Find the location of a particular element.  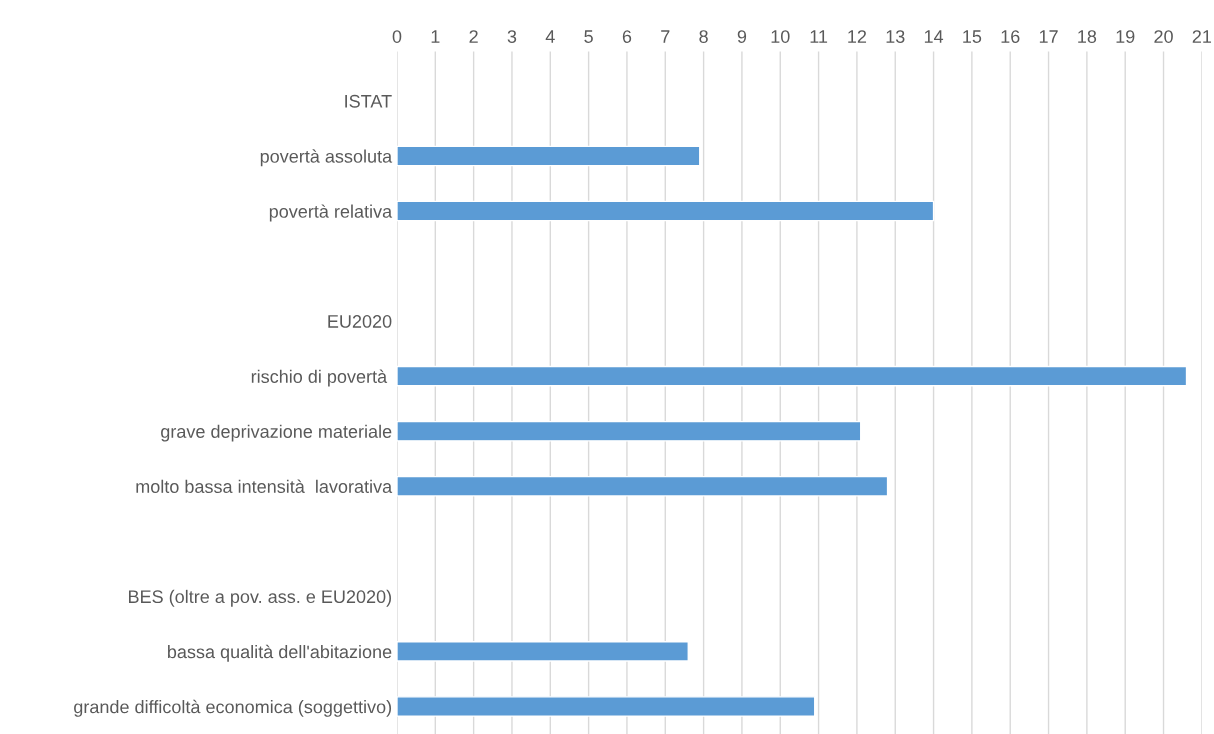

x-tick-label: 18 is located at coordinates (1087, 36).